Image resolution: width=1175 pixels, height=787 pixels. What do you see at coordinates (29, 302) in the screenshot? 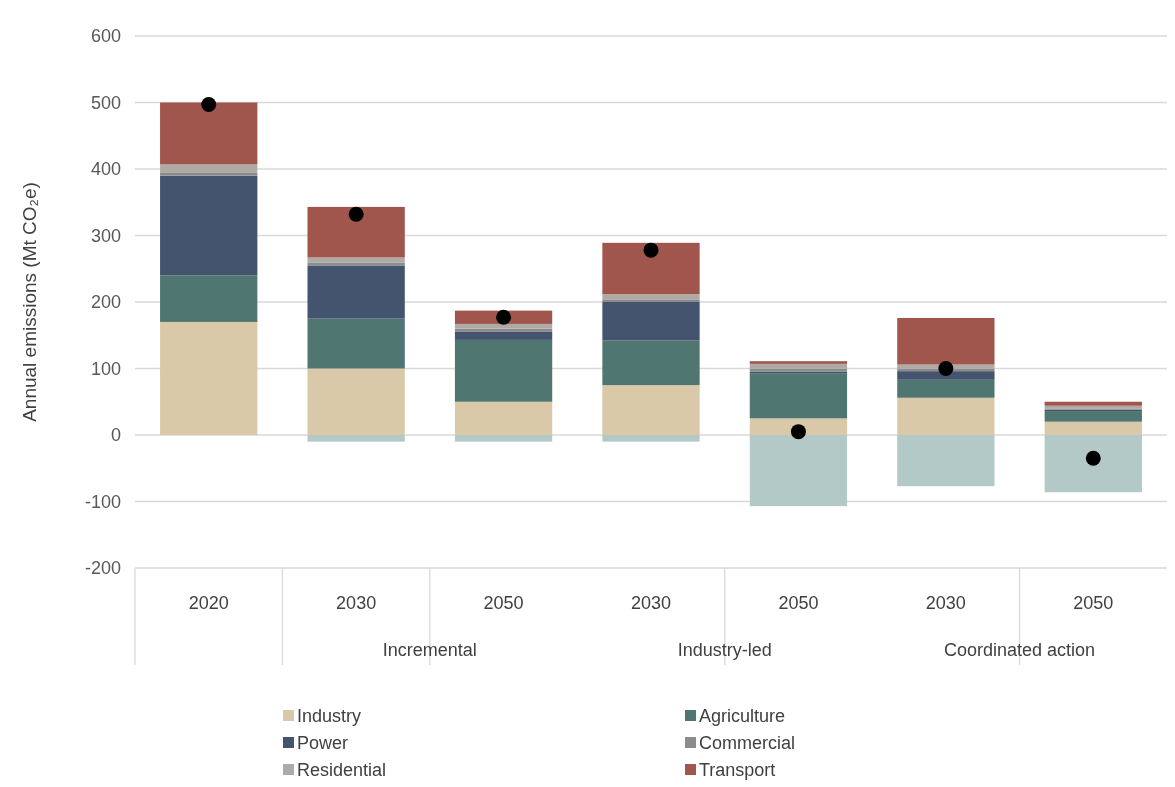
I see `y-axis-title: Annual emissions (Mt CO₂e)` at bounding box center [29, 302].